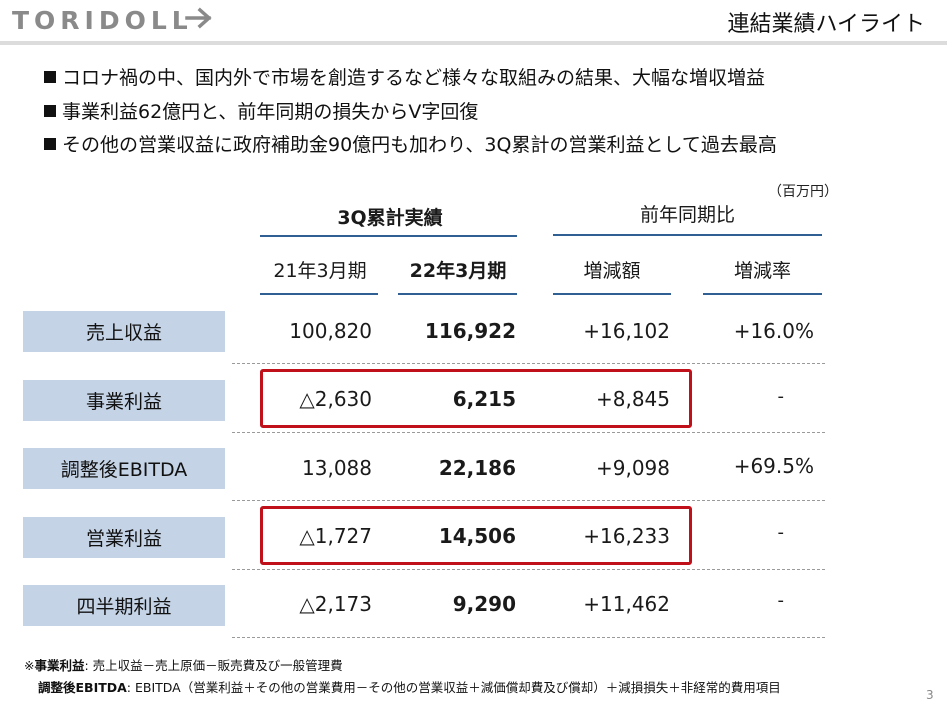 This screenshot has width=947, height=706. What do you see at coordinates (473, 43) in the screenshot?
I see `header-divider` at bounding box center [473, 43].